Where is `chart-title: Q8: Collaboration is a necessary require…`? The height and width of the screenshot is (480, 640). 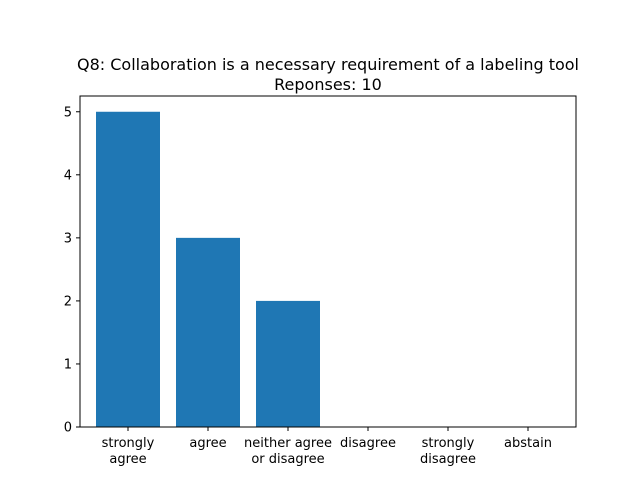 chart-title: Q8: Collaboration is a necessary require… is located at coordinates (328, 64).